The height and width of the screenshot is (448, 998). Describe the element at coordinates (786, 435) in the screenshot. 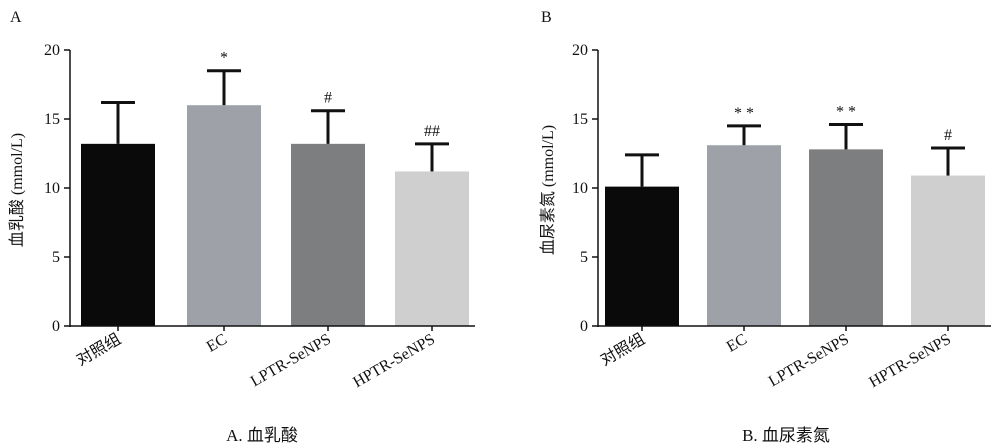

I see `panel-caption: B. 血尿素氮` at that location.